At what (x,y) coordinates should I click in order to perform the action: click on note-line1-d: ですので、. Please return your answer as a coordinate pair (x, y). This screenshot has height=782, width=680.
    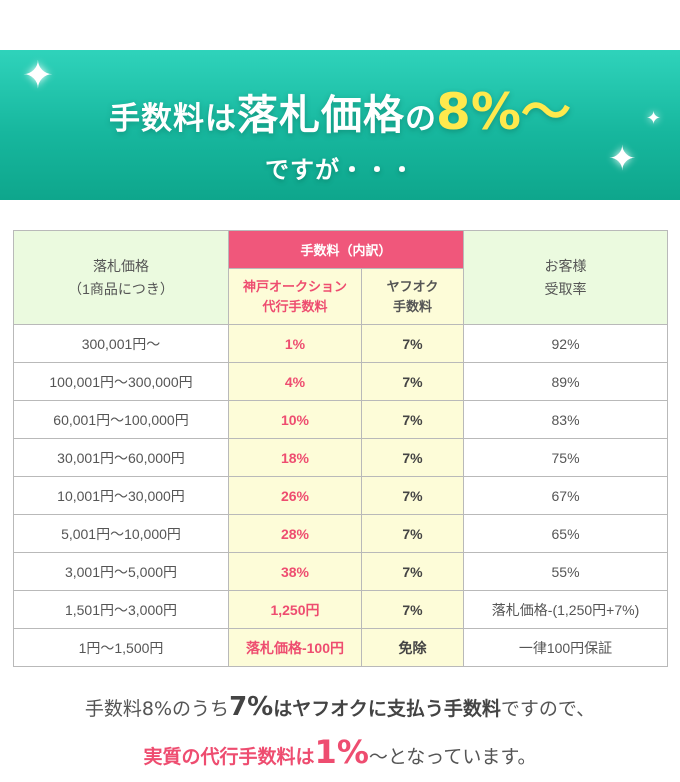
    Looking at the image, I should click on (548, 709).